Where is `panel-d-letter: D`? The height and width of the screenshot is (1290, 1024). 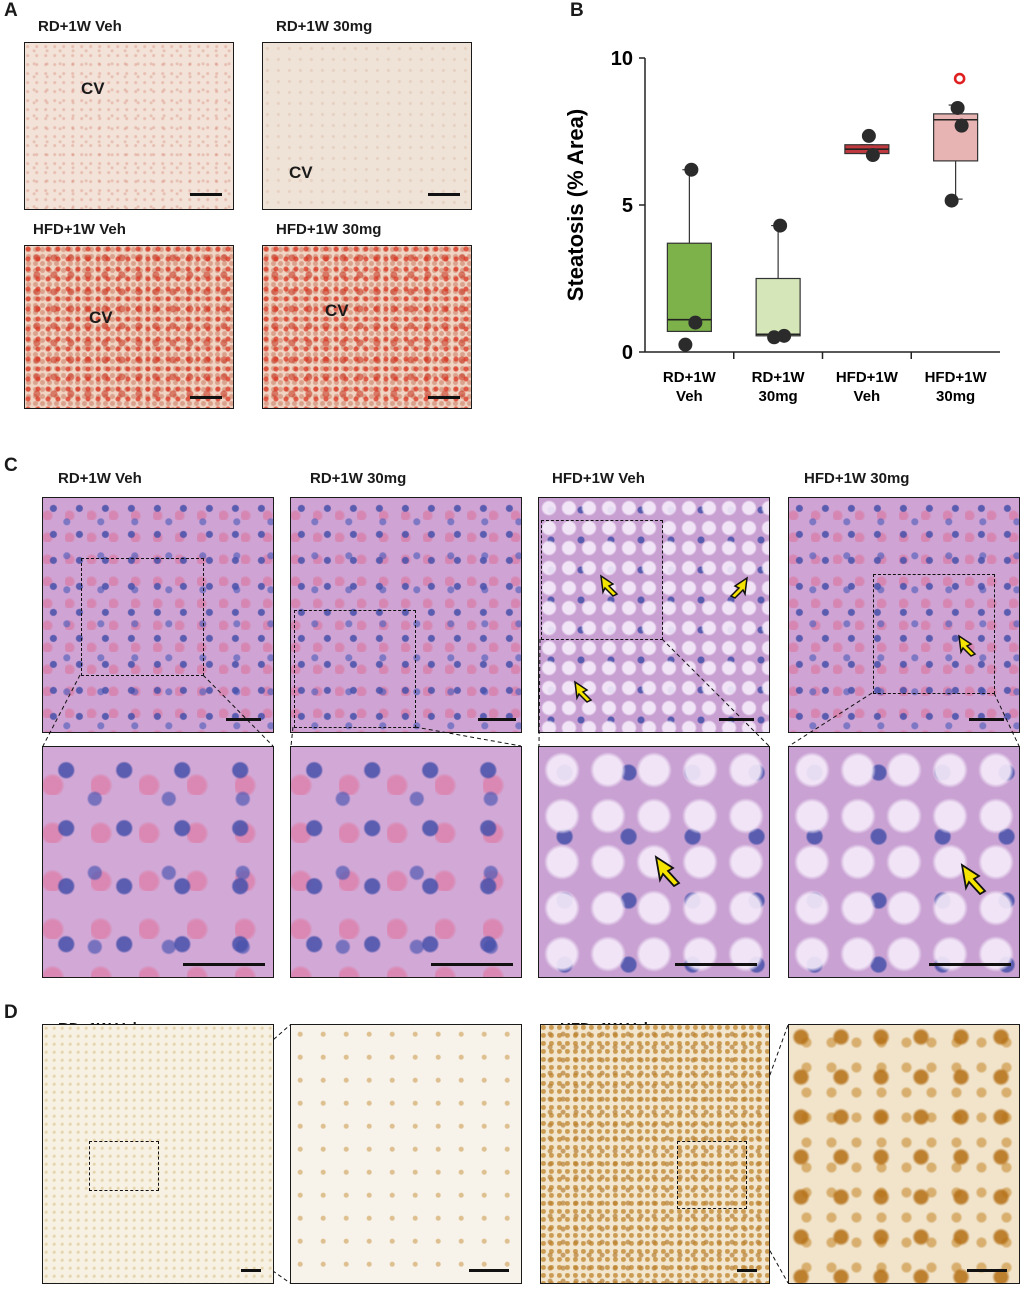 panel-d-letter: D is located at coordinates (11, 1012).